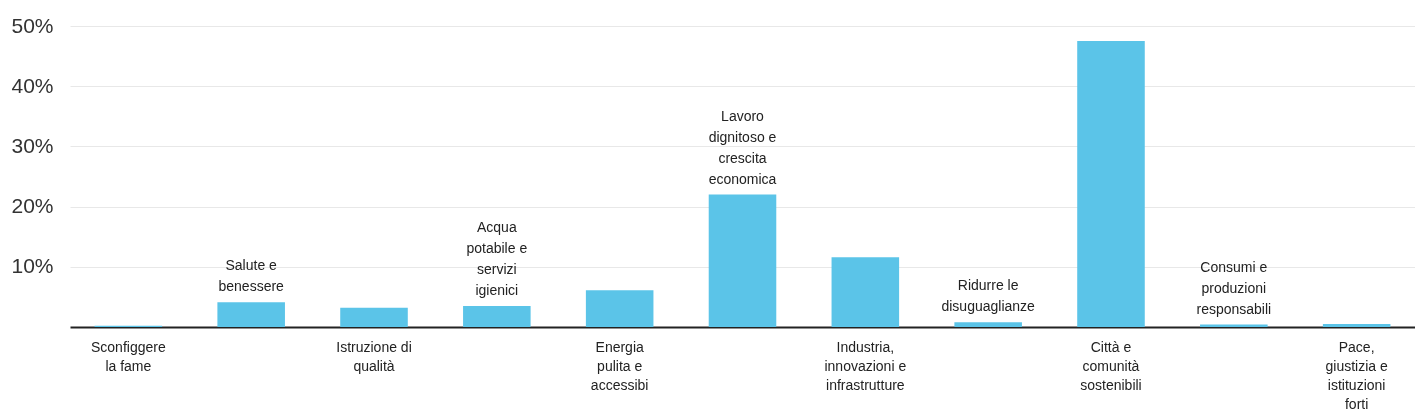 This screenshot has height=417, width=1415. What do you see at coordinates (32, 206) in the screenshot?
I see `y-tick-label: 20%` at bounding box center [32, 206].